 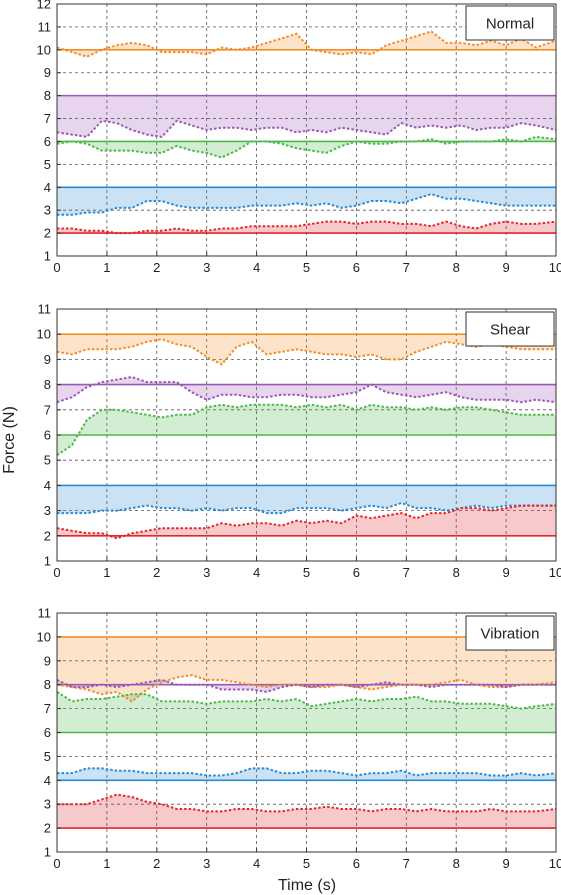 I want to click on panel-title: Shear, so click(x=510, y=330).